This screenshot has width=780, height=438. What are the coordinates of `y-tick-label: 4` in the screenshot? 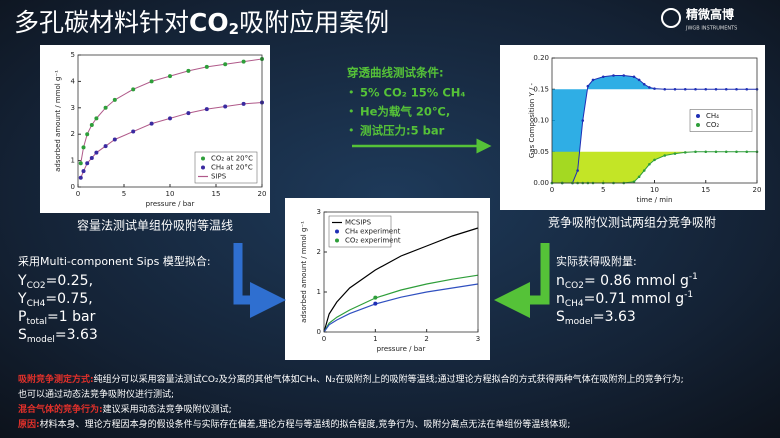 It's located at (73, 81).